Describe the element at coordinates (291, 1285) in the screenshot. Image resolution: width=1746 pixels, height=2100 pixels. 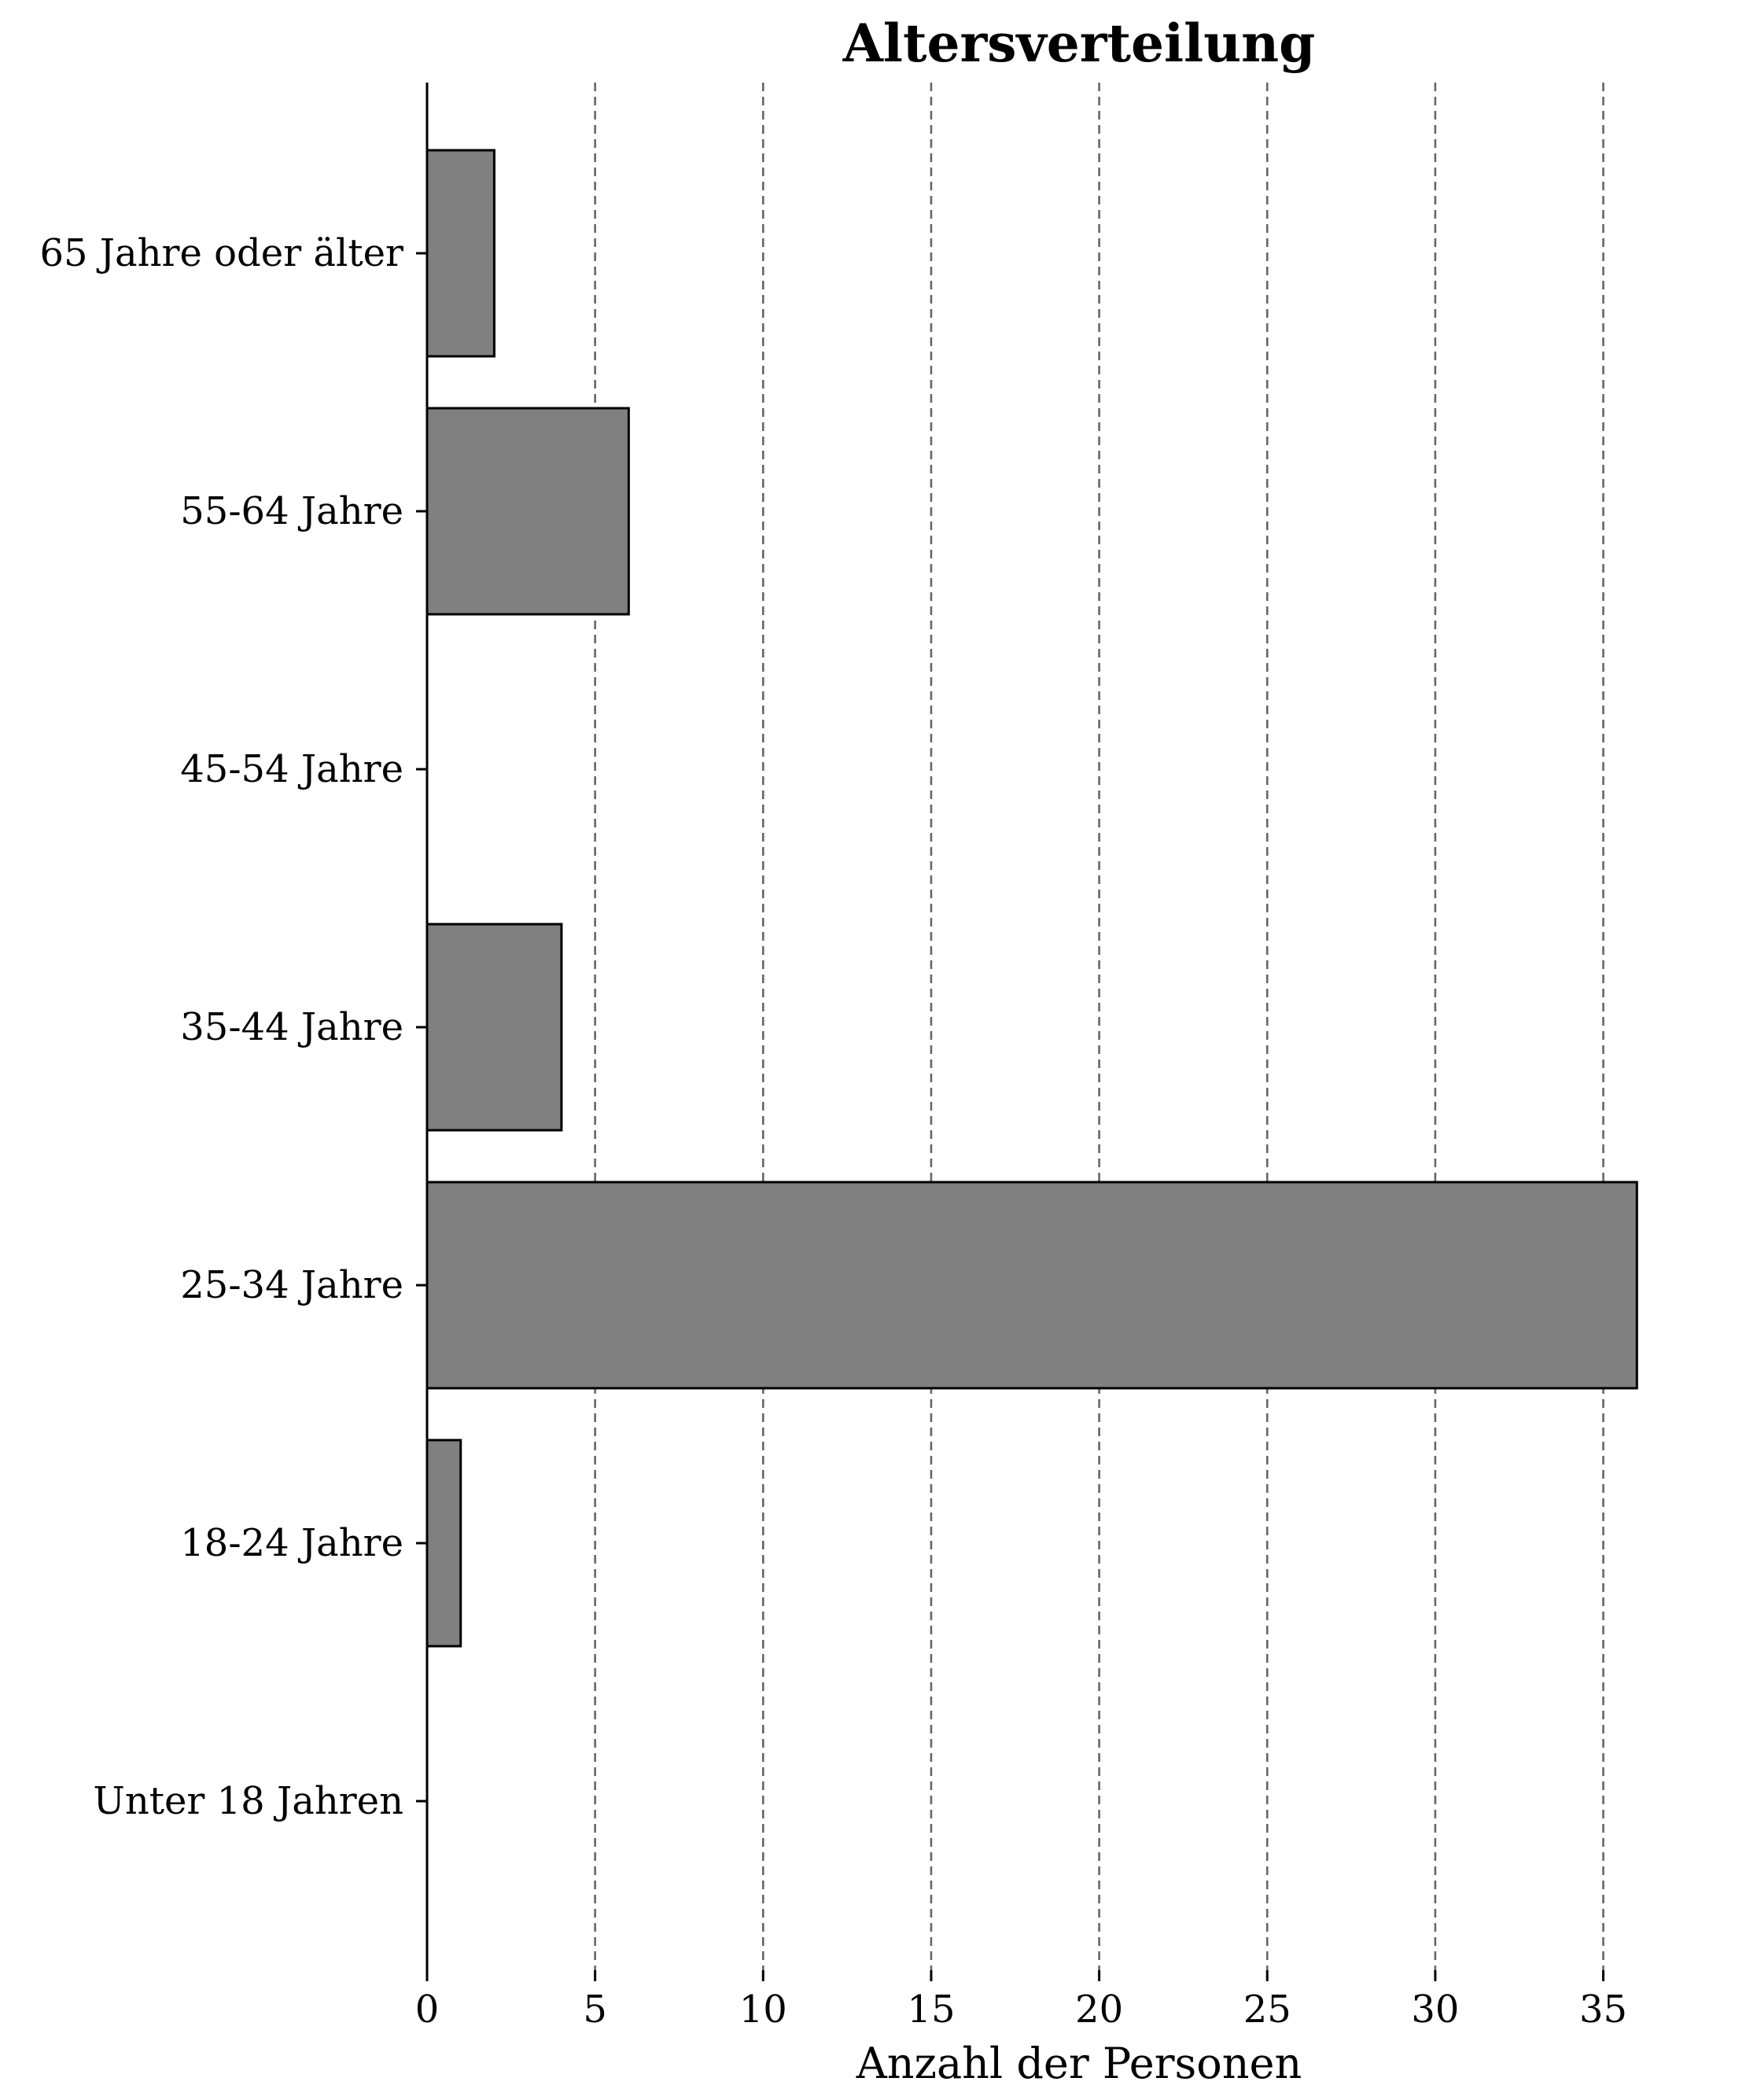
I see `y-tick-label: 25-34 Jahre` at that location.